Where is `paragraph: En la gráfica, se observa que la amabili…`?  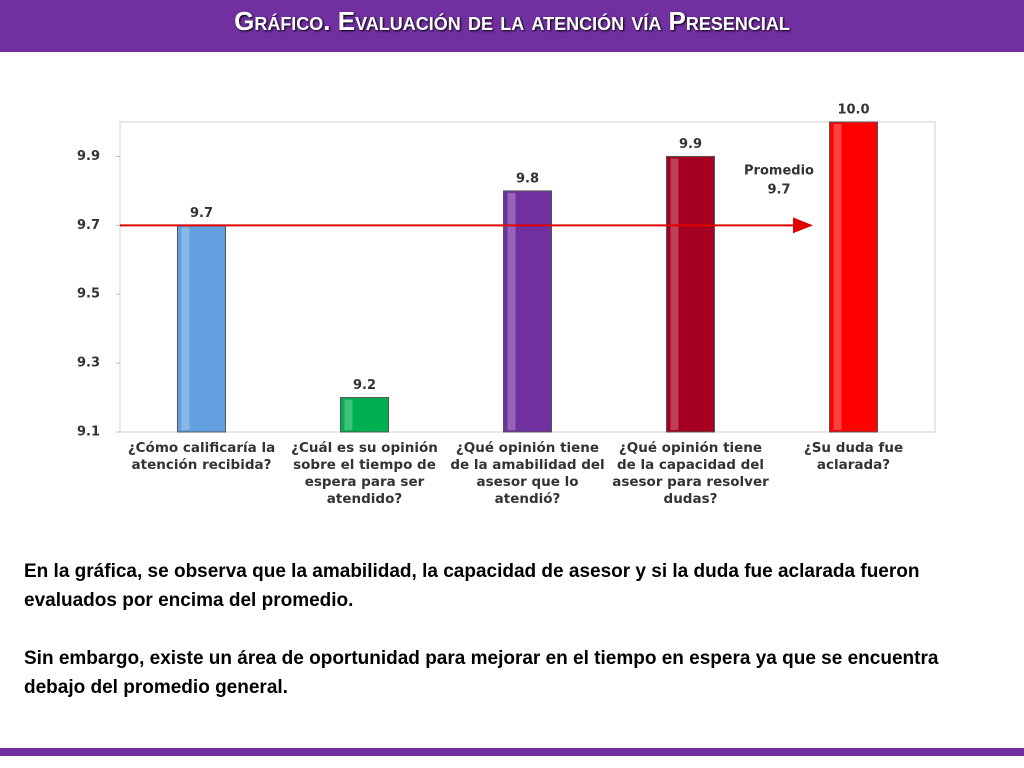
paragraph: En la gráfica, se observa que la amabili… is located at coordinates (472, 586).